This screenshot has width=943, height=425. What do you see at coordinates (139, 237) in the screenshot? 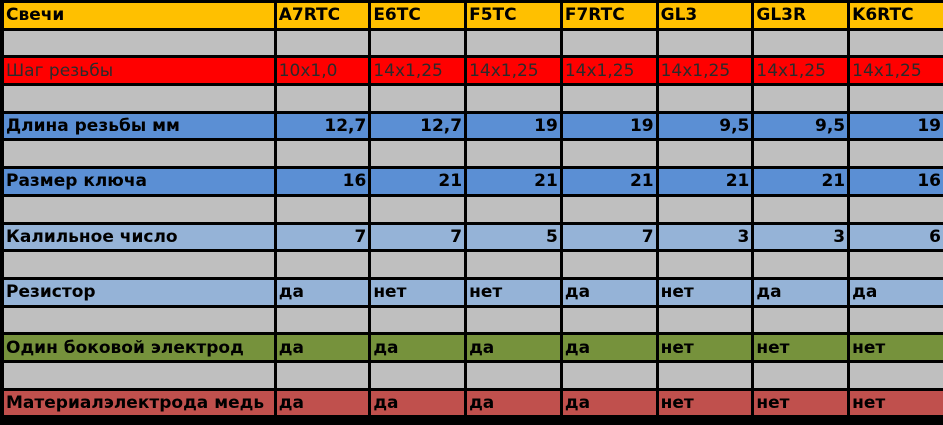
I see `row-label-cell: Калильное число` at bounding box center [139, 237].